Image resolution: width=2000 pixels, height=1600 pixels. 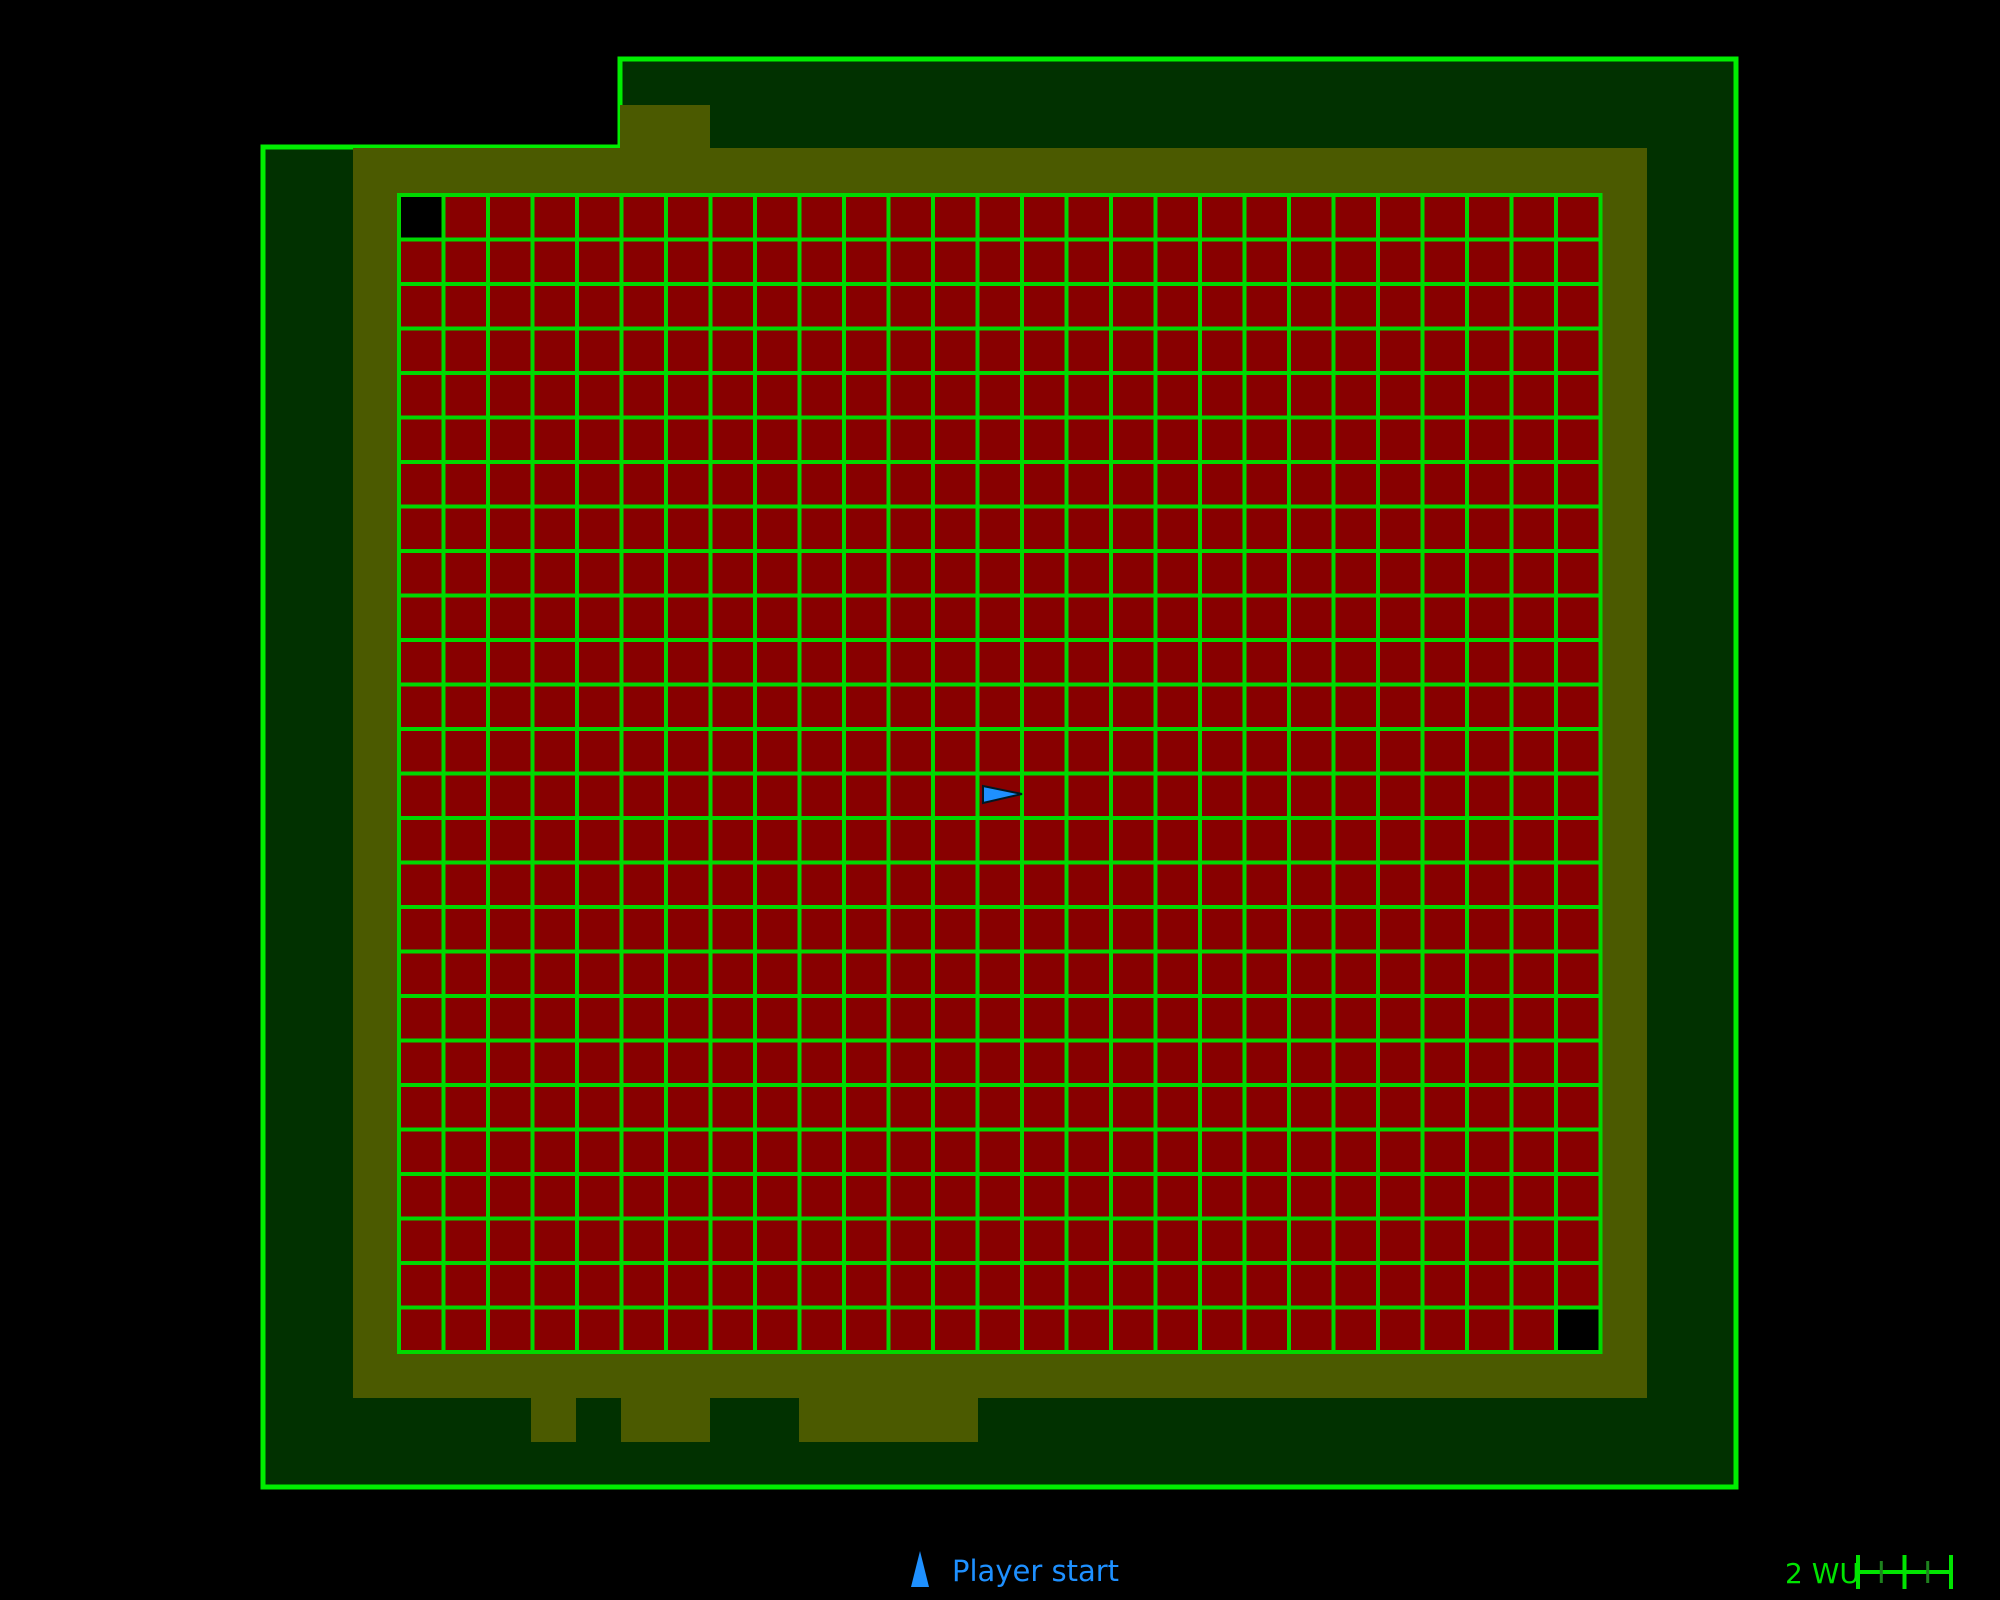 I want to click on scale-label: 2 WU, so click(x=1822, y=1573).